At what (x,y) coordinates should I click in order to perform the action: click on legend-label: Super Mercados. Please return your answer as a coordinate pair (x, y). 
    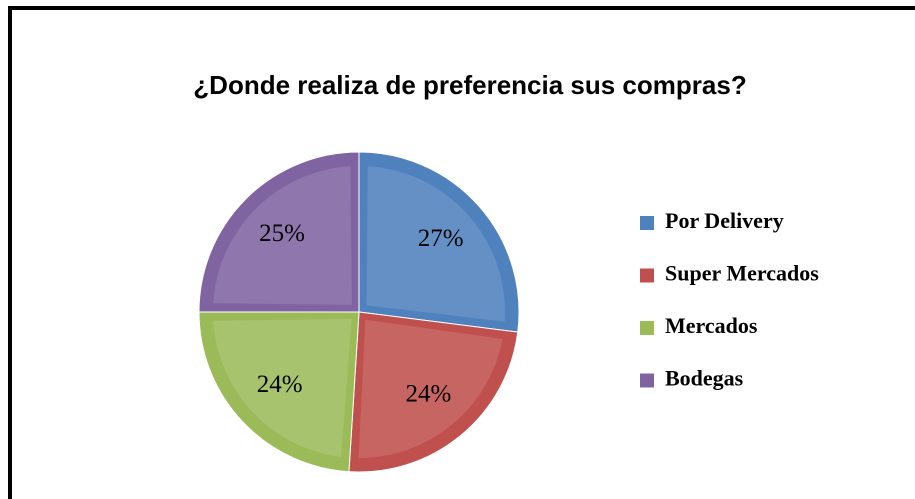
    Looking at the image, I should click on (742, 273).